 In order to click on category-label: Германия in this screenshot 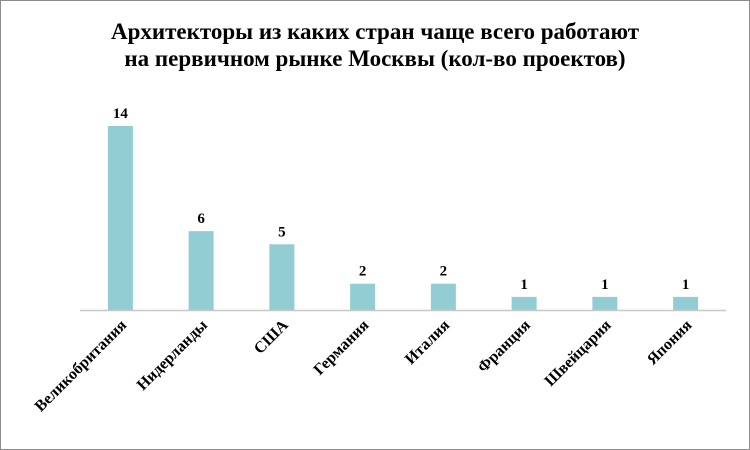, I will do `click(342, 348)`.